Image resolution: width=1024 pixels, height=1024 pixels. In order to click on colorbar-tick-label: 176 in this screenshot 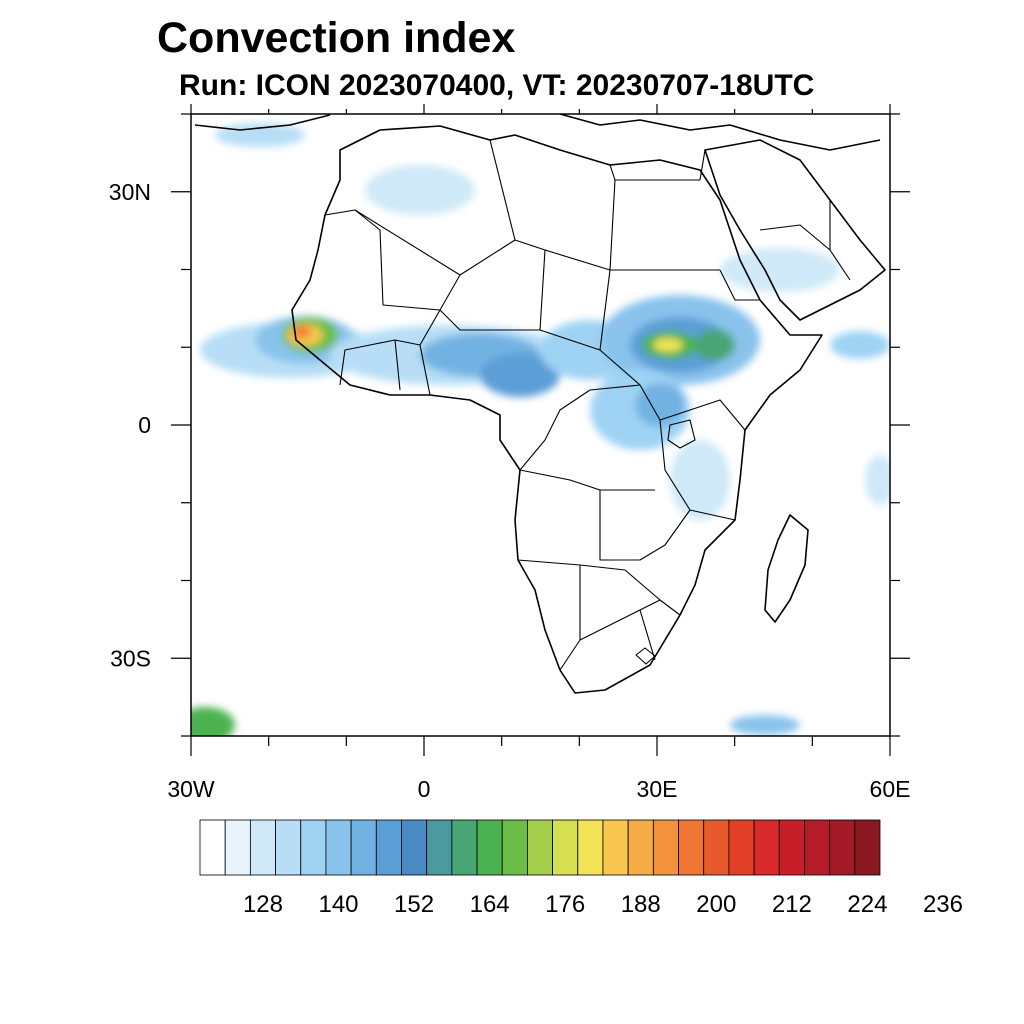, I will do `click(565, 904)`.